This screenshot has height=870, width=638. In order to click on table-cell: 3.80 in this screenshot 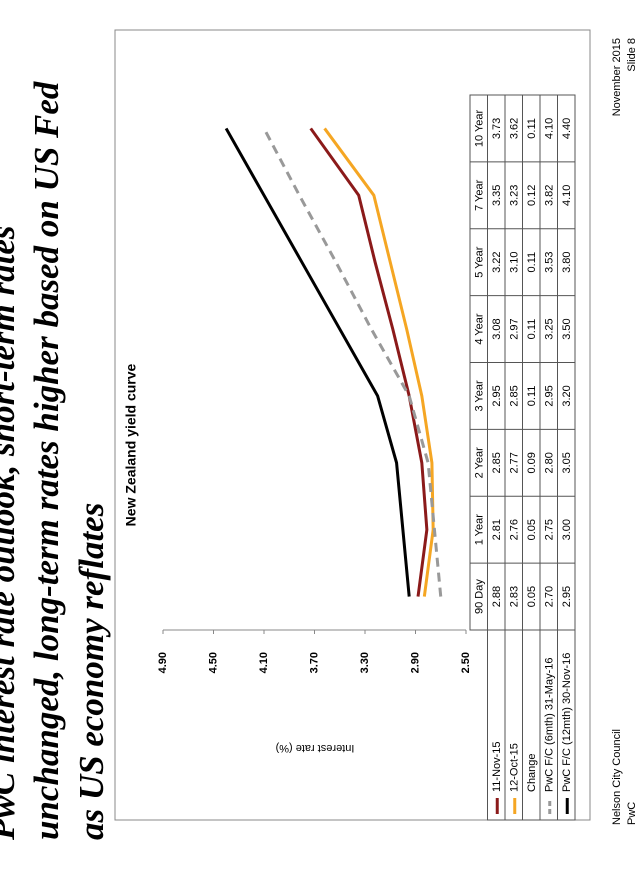, I will do `click(567, 261)`.